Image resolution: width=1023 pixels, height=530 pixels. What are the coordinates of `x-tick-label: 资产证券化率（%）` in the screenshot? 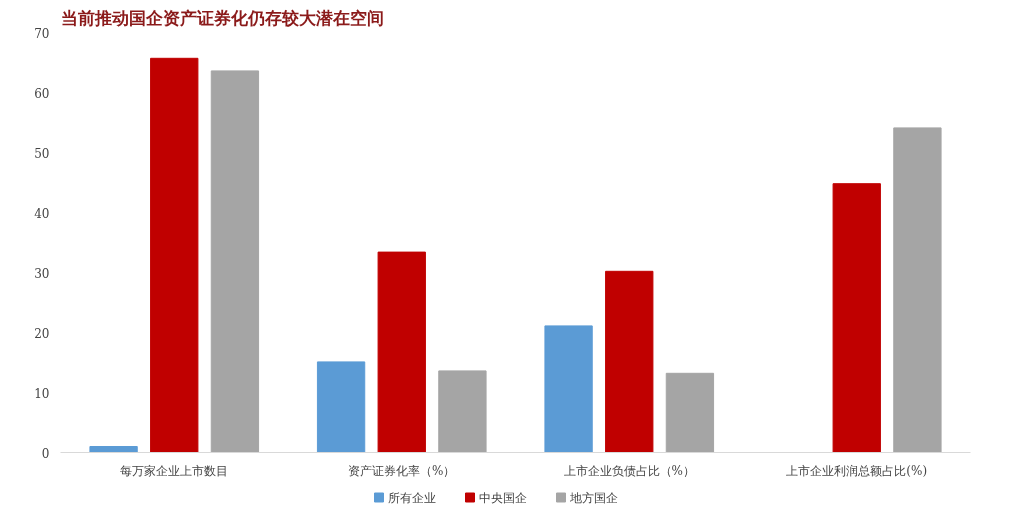 It's located at (402, 470).